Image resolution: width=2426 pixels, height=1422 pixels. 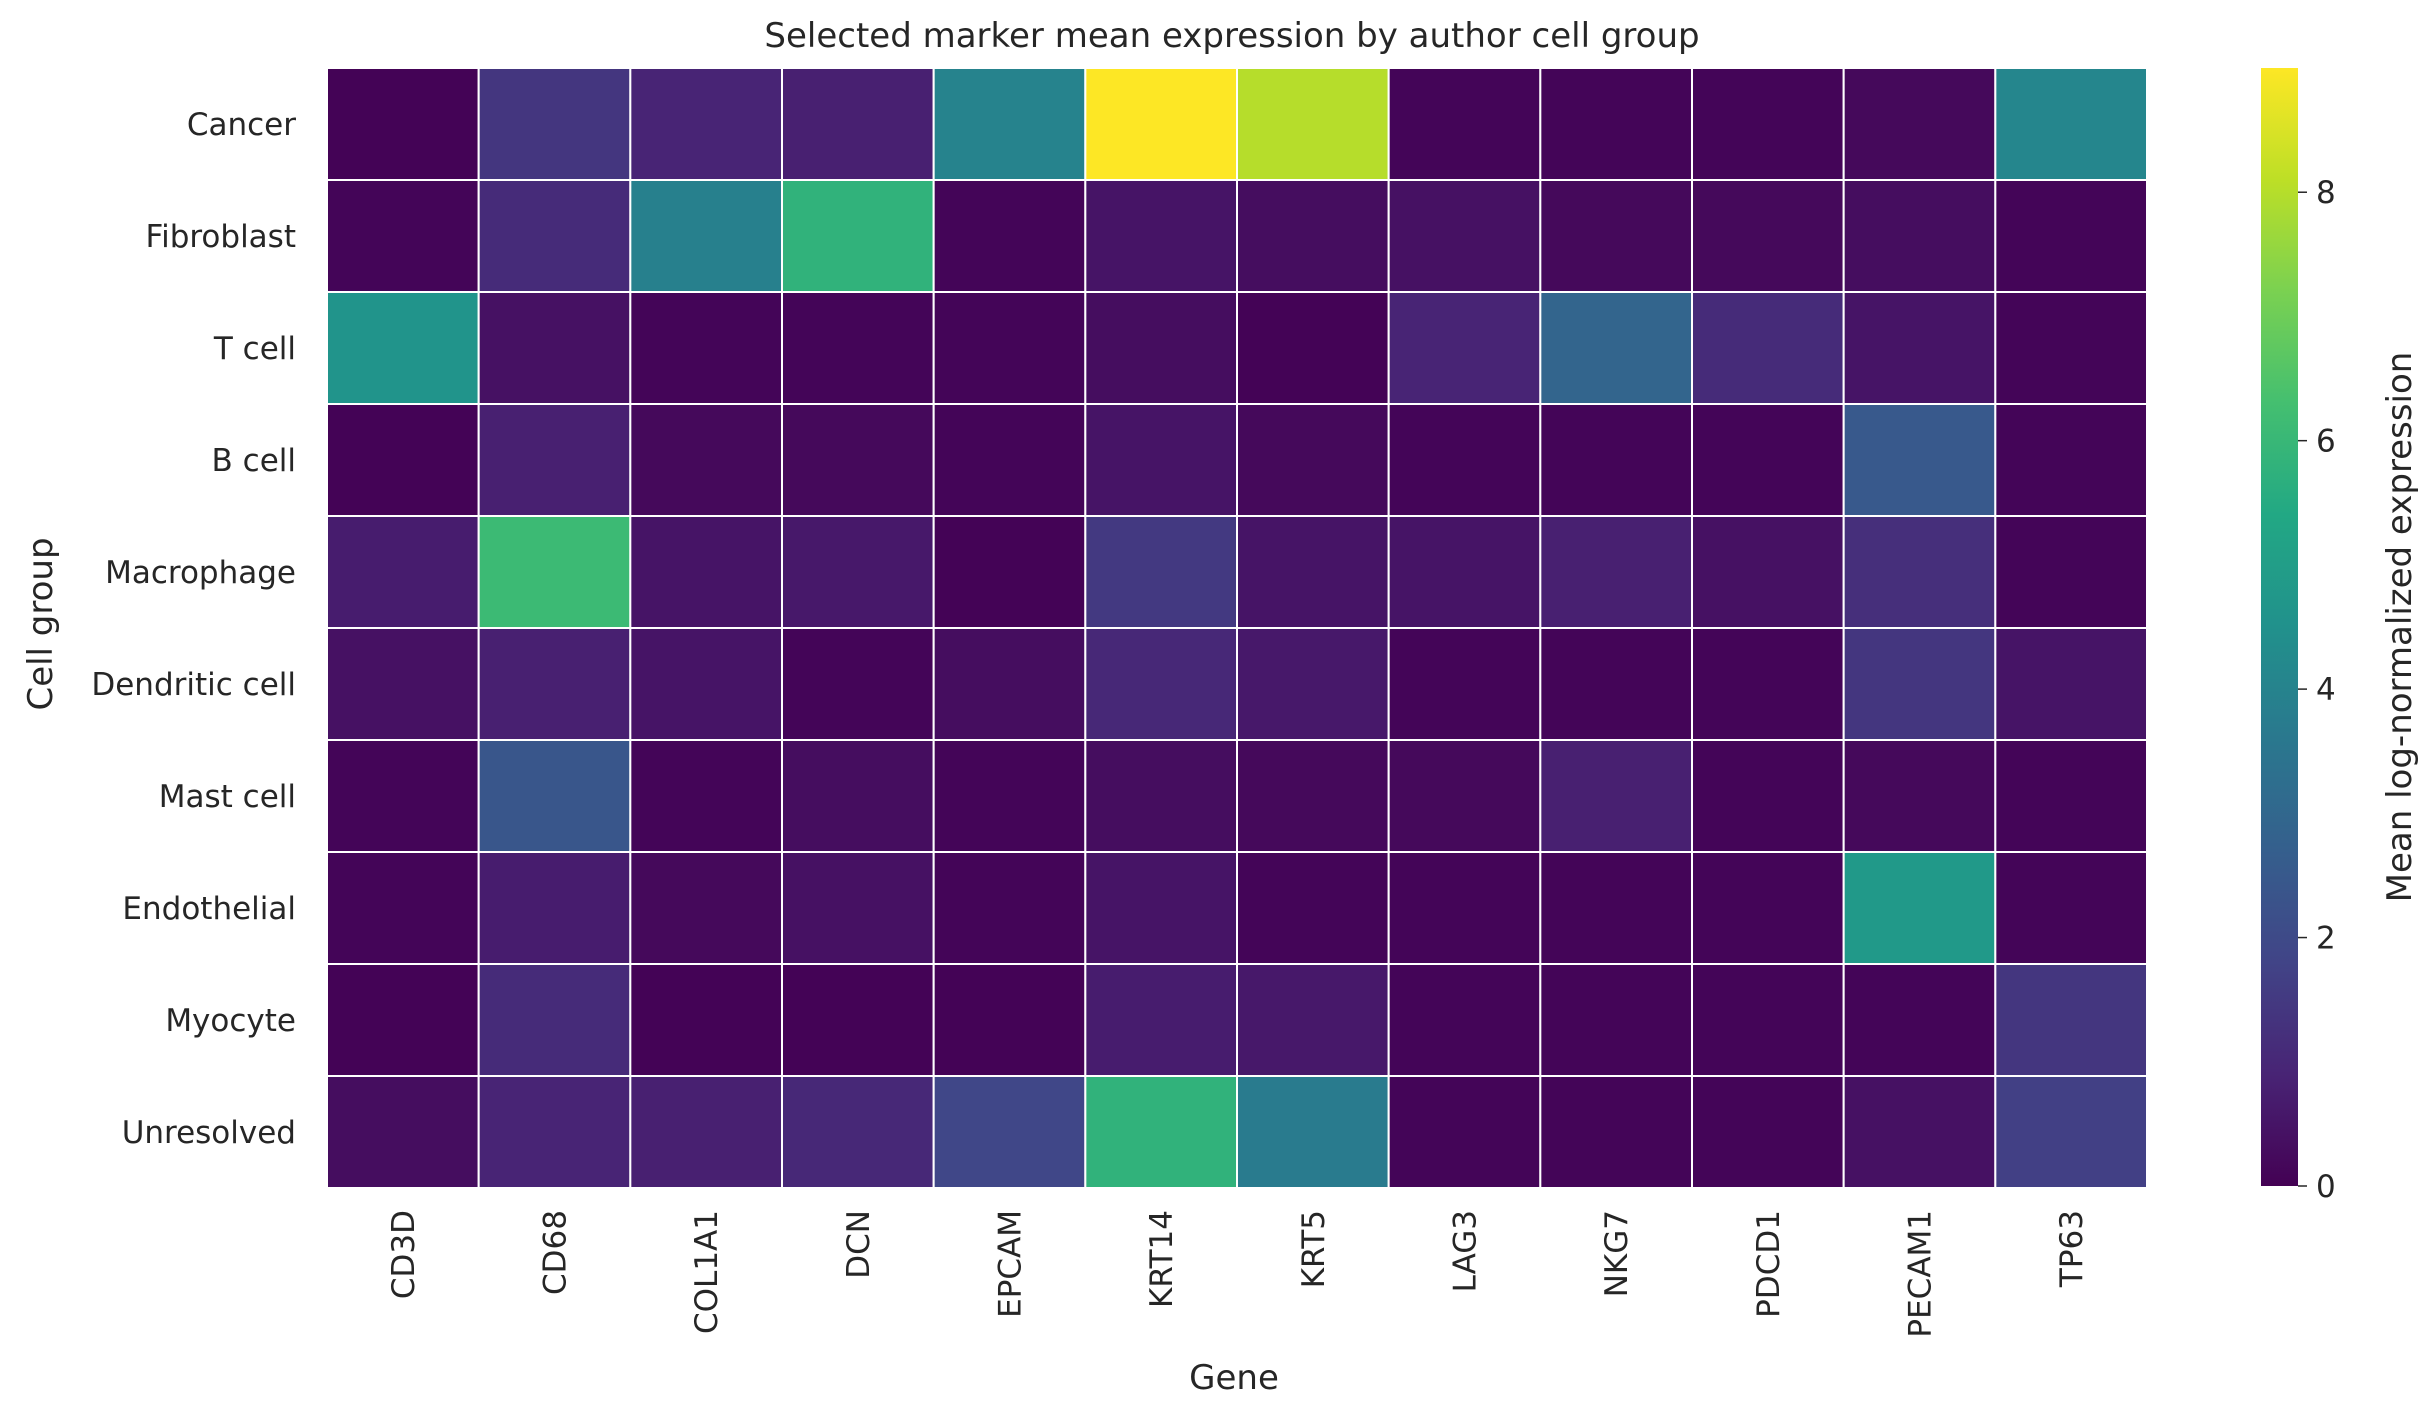 I want to click on x-axis-label: Gene, so click(x=1234, y=1378).